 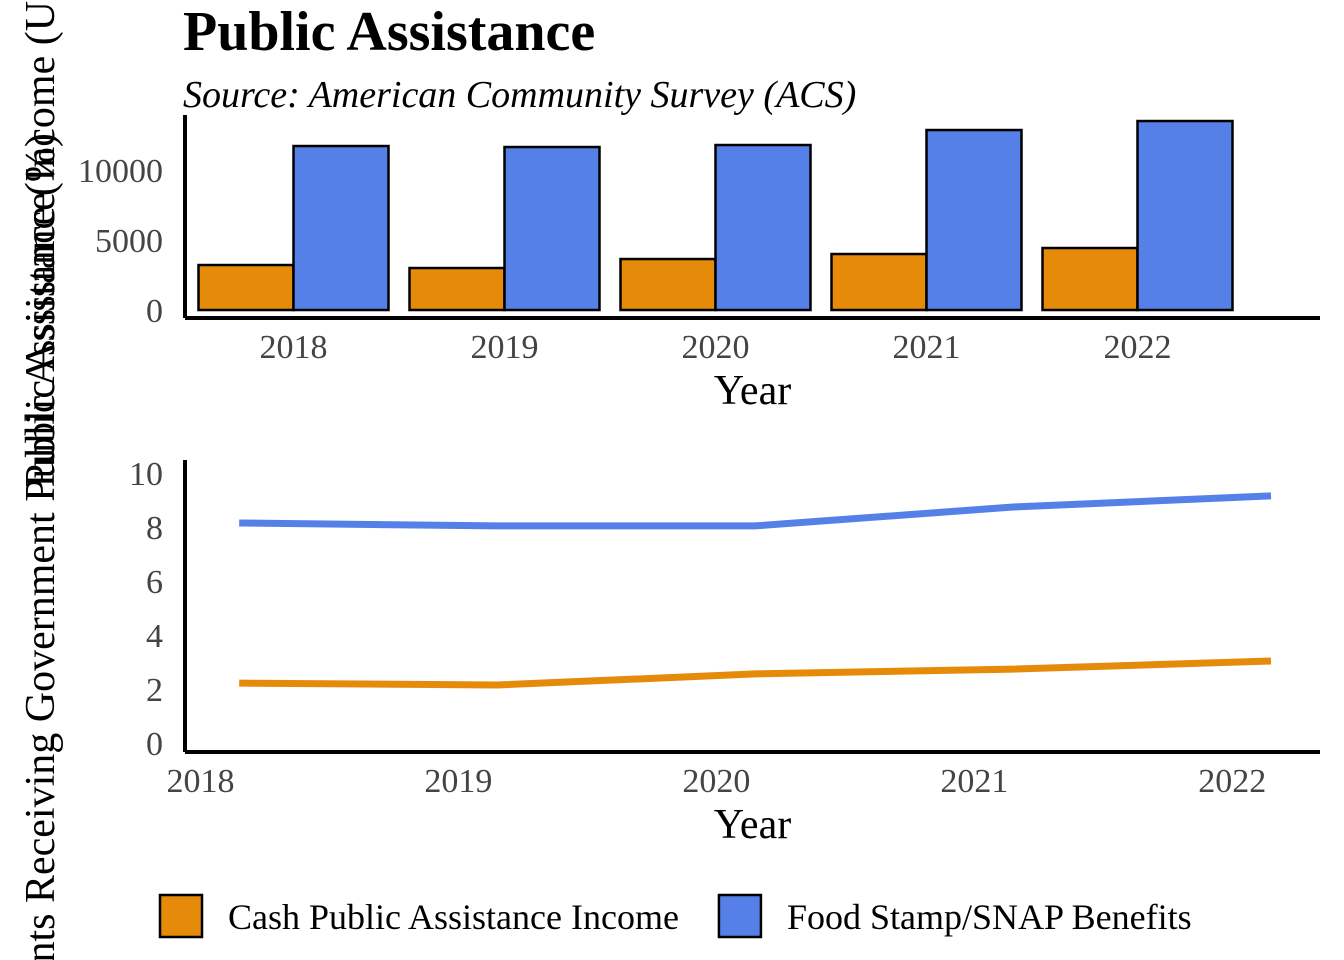 What do you see at coordinates (146, 474) in the screenshot?
I see `y-tick-label: 10` at bounding box center [146, 474].